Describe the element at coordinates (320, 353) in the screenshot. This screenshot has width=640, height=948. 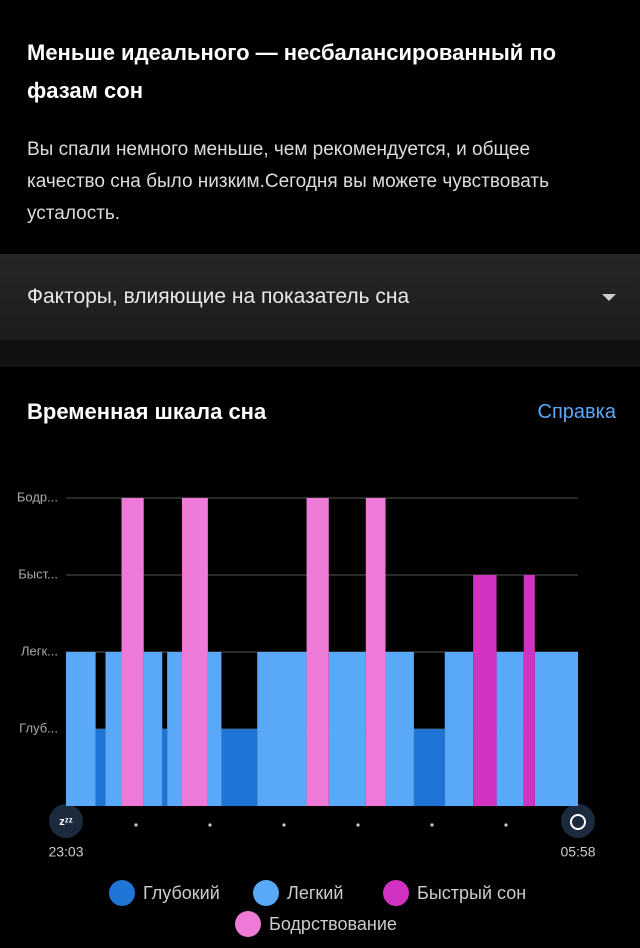
I see `separator` at that location.